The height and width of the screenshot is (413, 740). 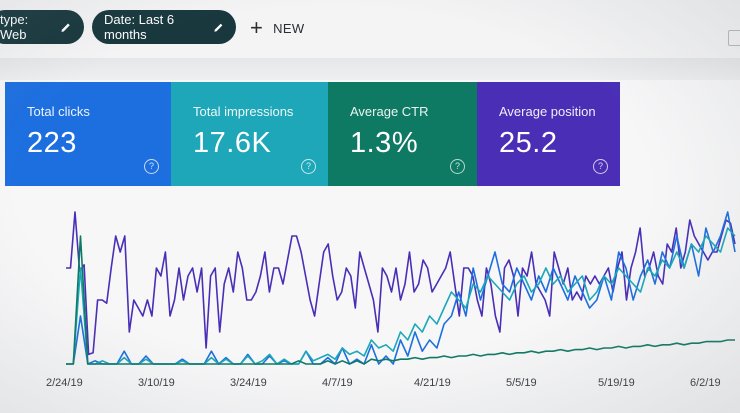 I want to click on metric-label: Total clicks, so click(x=58, y=111).